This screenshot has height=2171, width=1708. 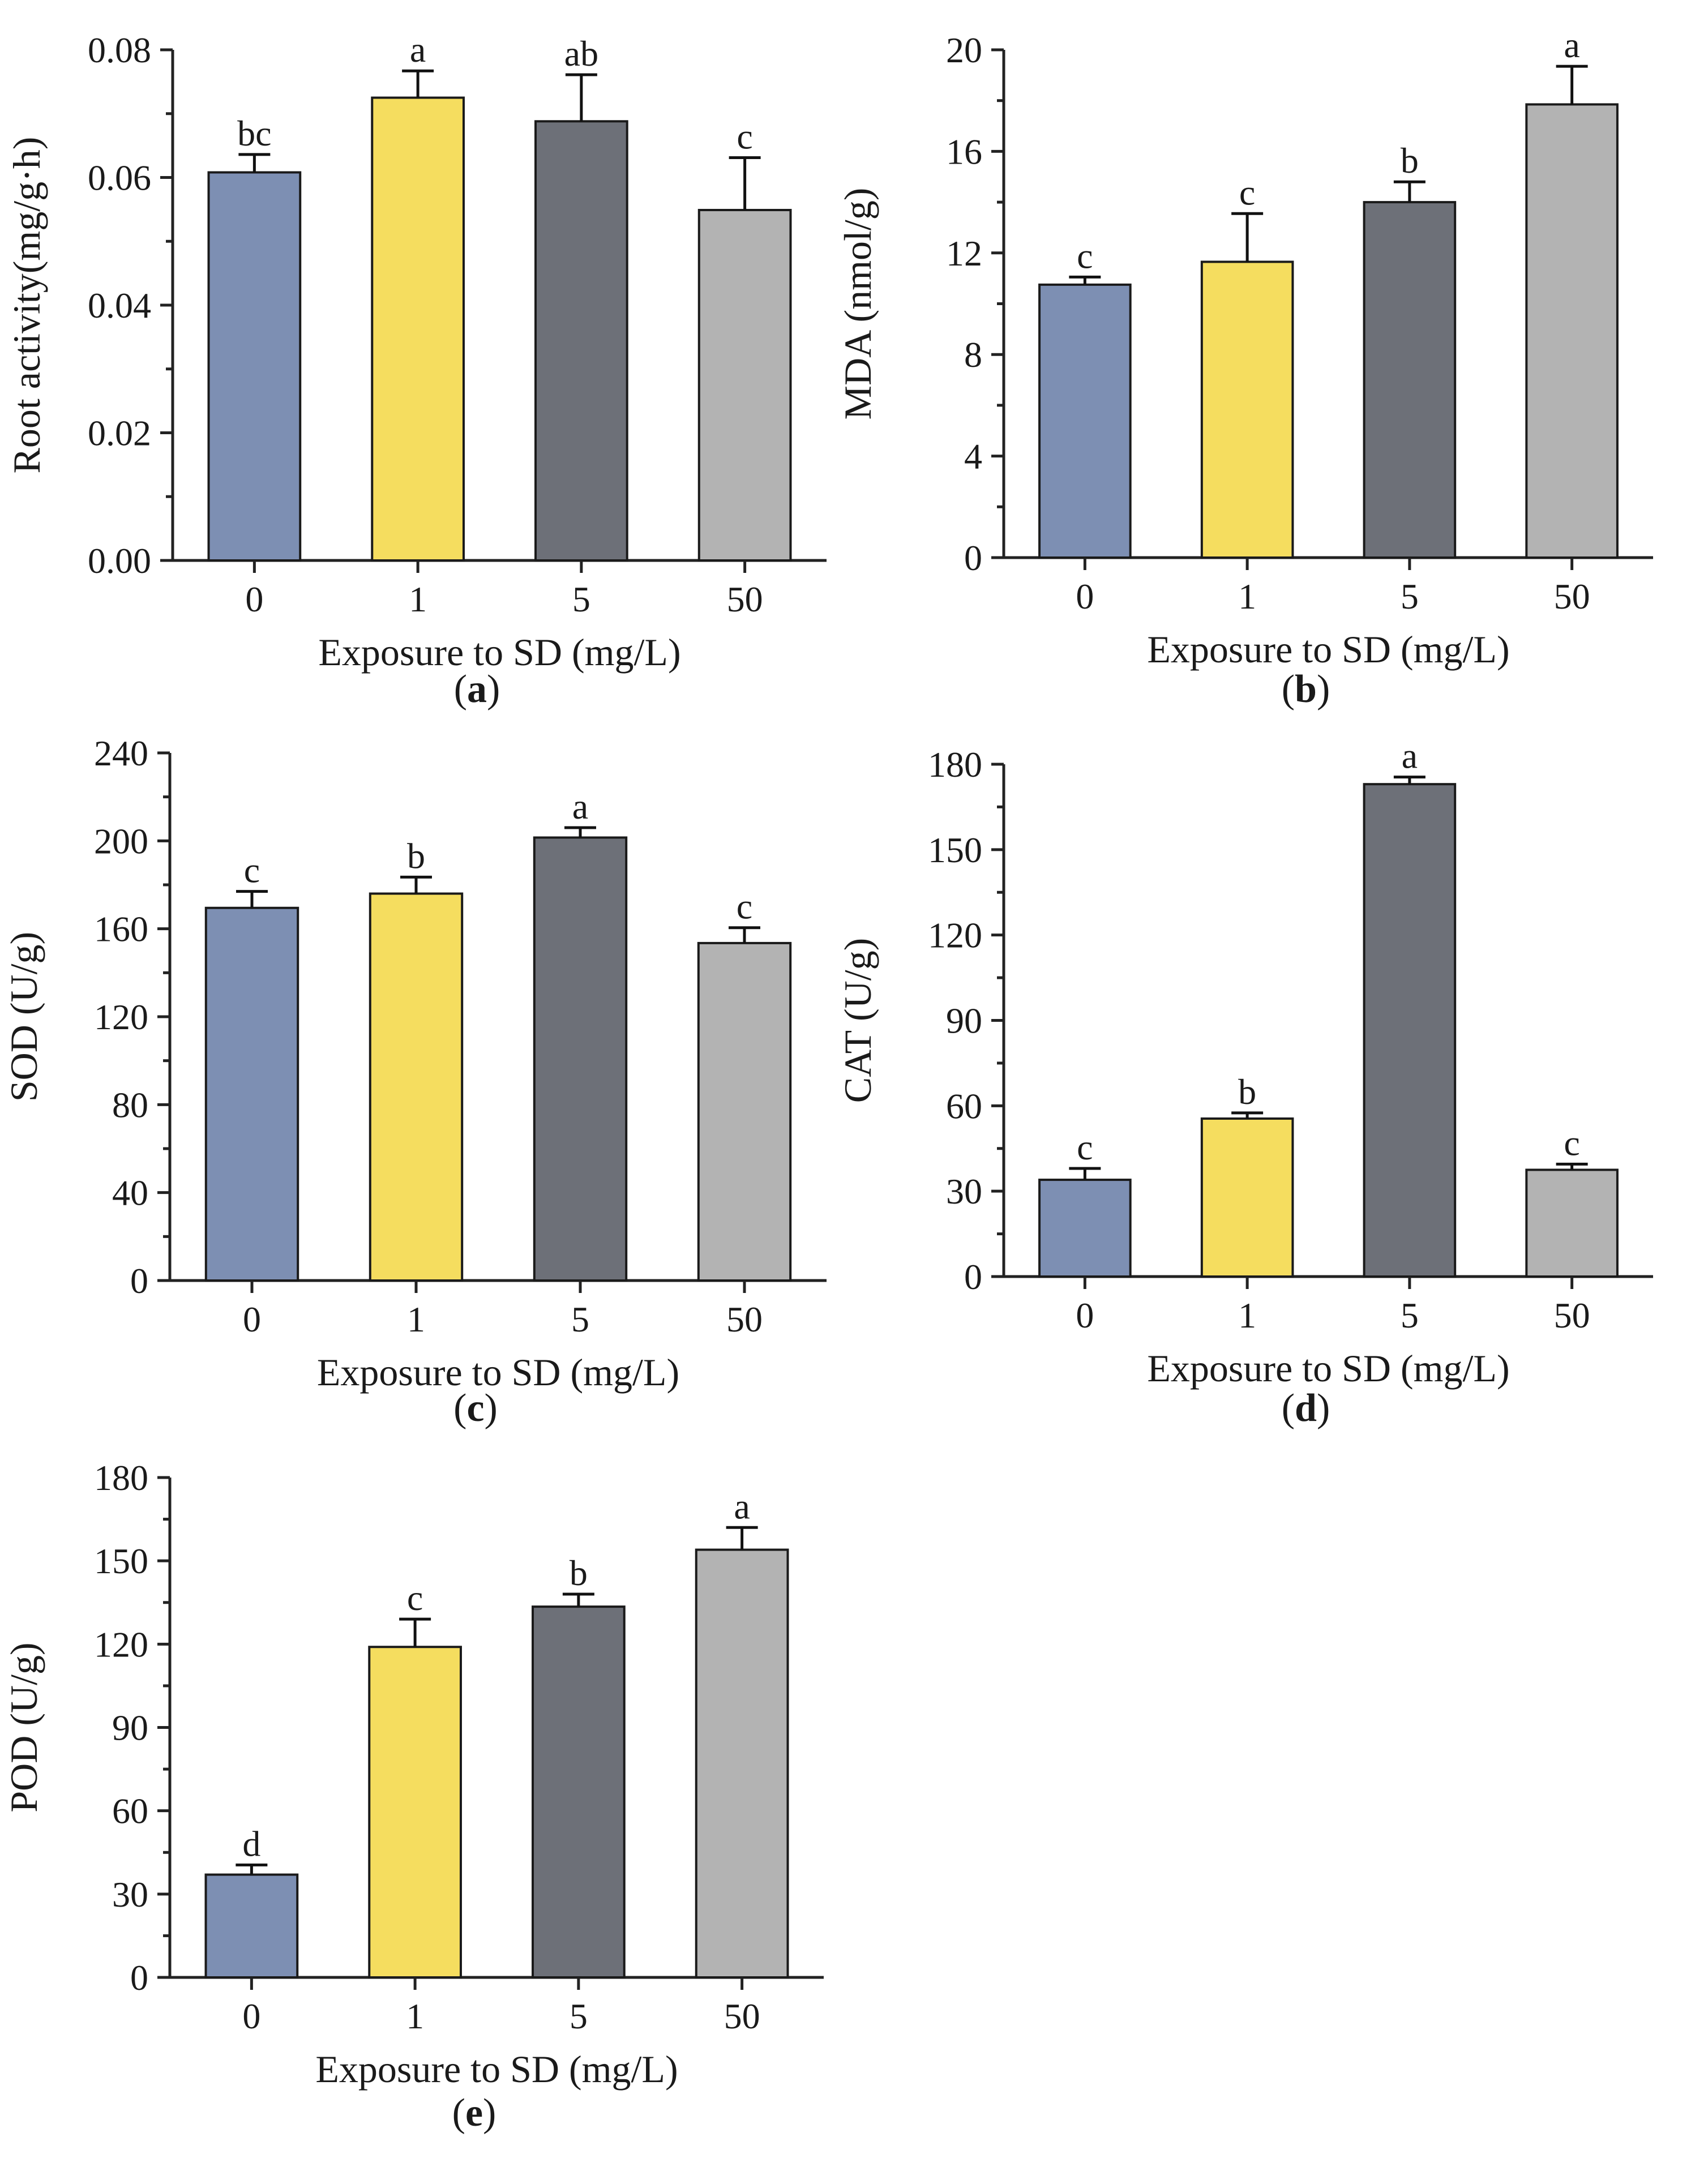 What do you see at coordinates (120, 50) in the screenshot?
I see `y-tick-label: 0.08` at bounding box center [120, 50].